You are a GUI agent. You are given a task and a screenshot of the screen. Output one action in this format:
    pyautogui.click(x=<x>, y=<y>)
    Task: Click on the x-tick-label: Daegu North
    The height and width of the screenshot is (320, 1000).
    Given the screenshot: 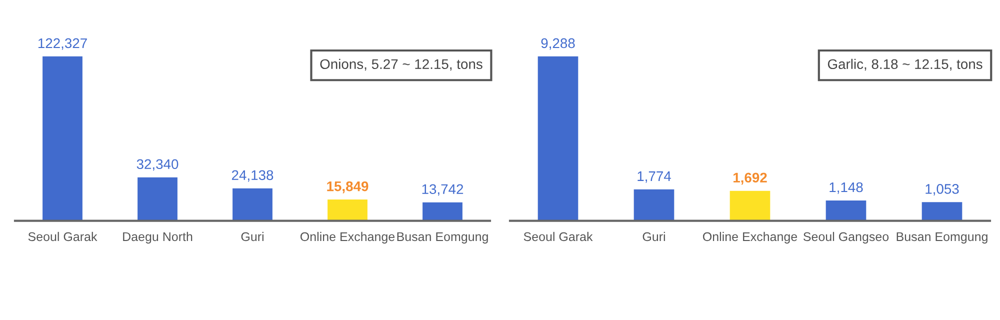 What is the action you would take?
    pyautogui.click(x=157, y=238)
    